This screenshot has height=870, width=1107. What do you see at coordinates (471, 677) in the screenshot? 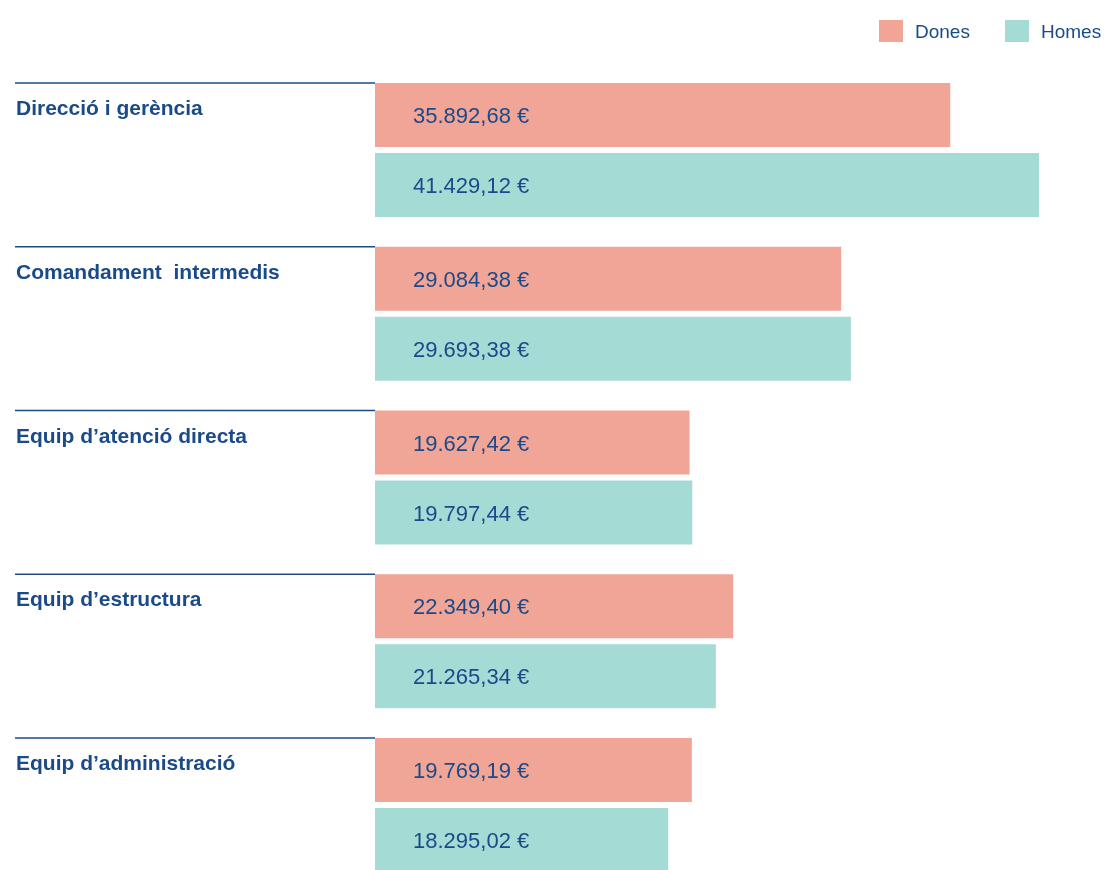
I see `data-label: 21.265,34 €` at bounding box center [471, 677].